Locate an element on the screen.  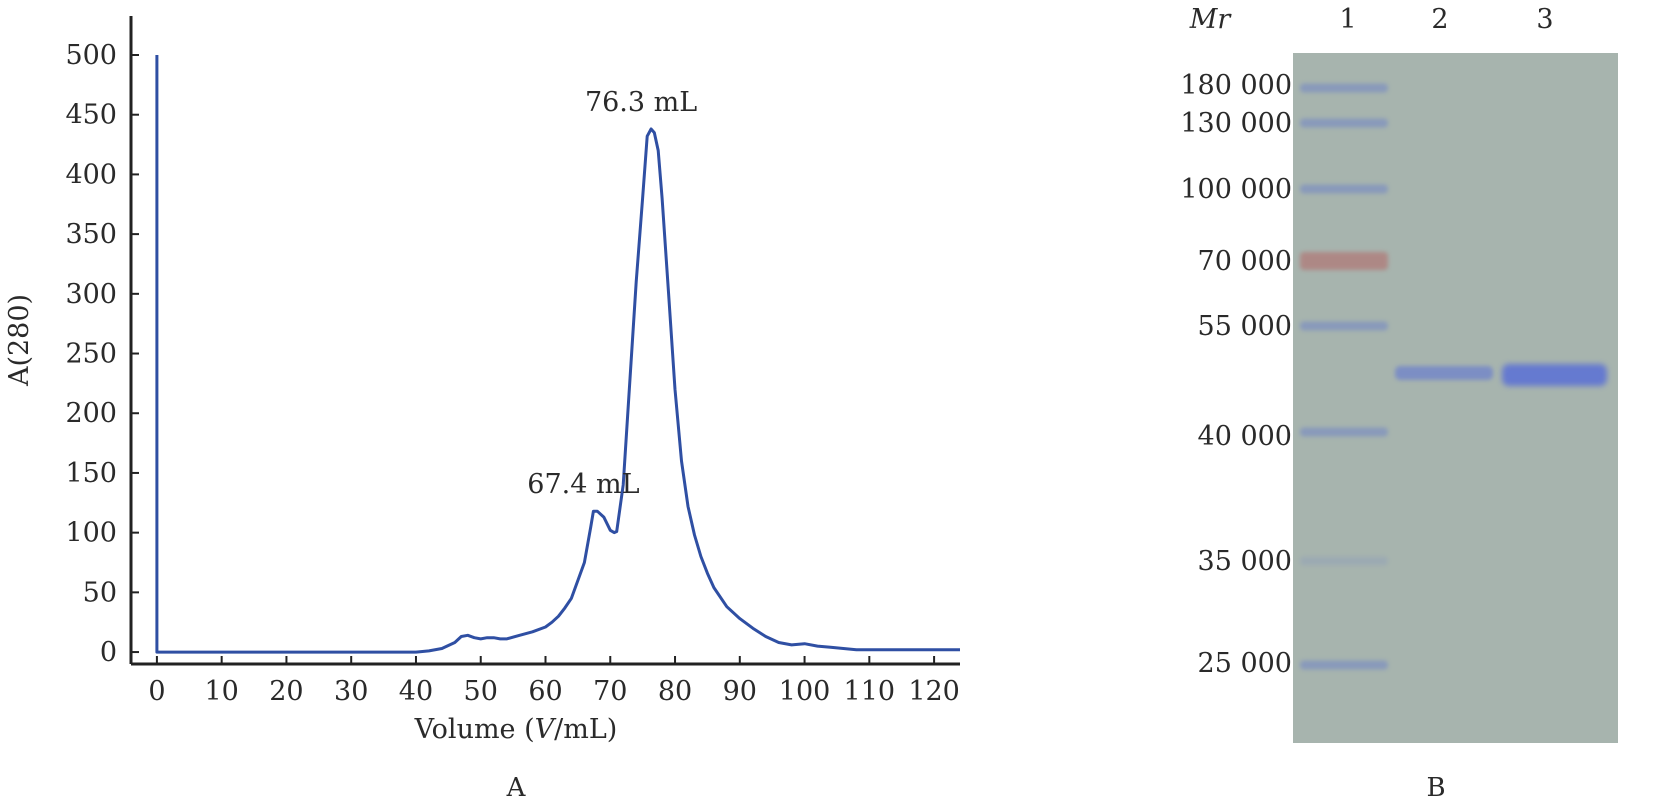
y-tick-label: 200 is located at coordinates (91, 413).